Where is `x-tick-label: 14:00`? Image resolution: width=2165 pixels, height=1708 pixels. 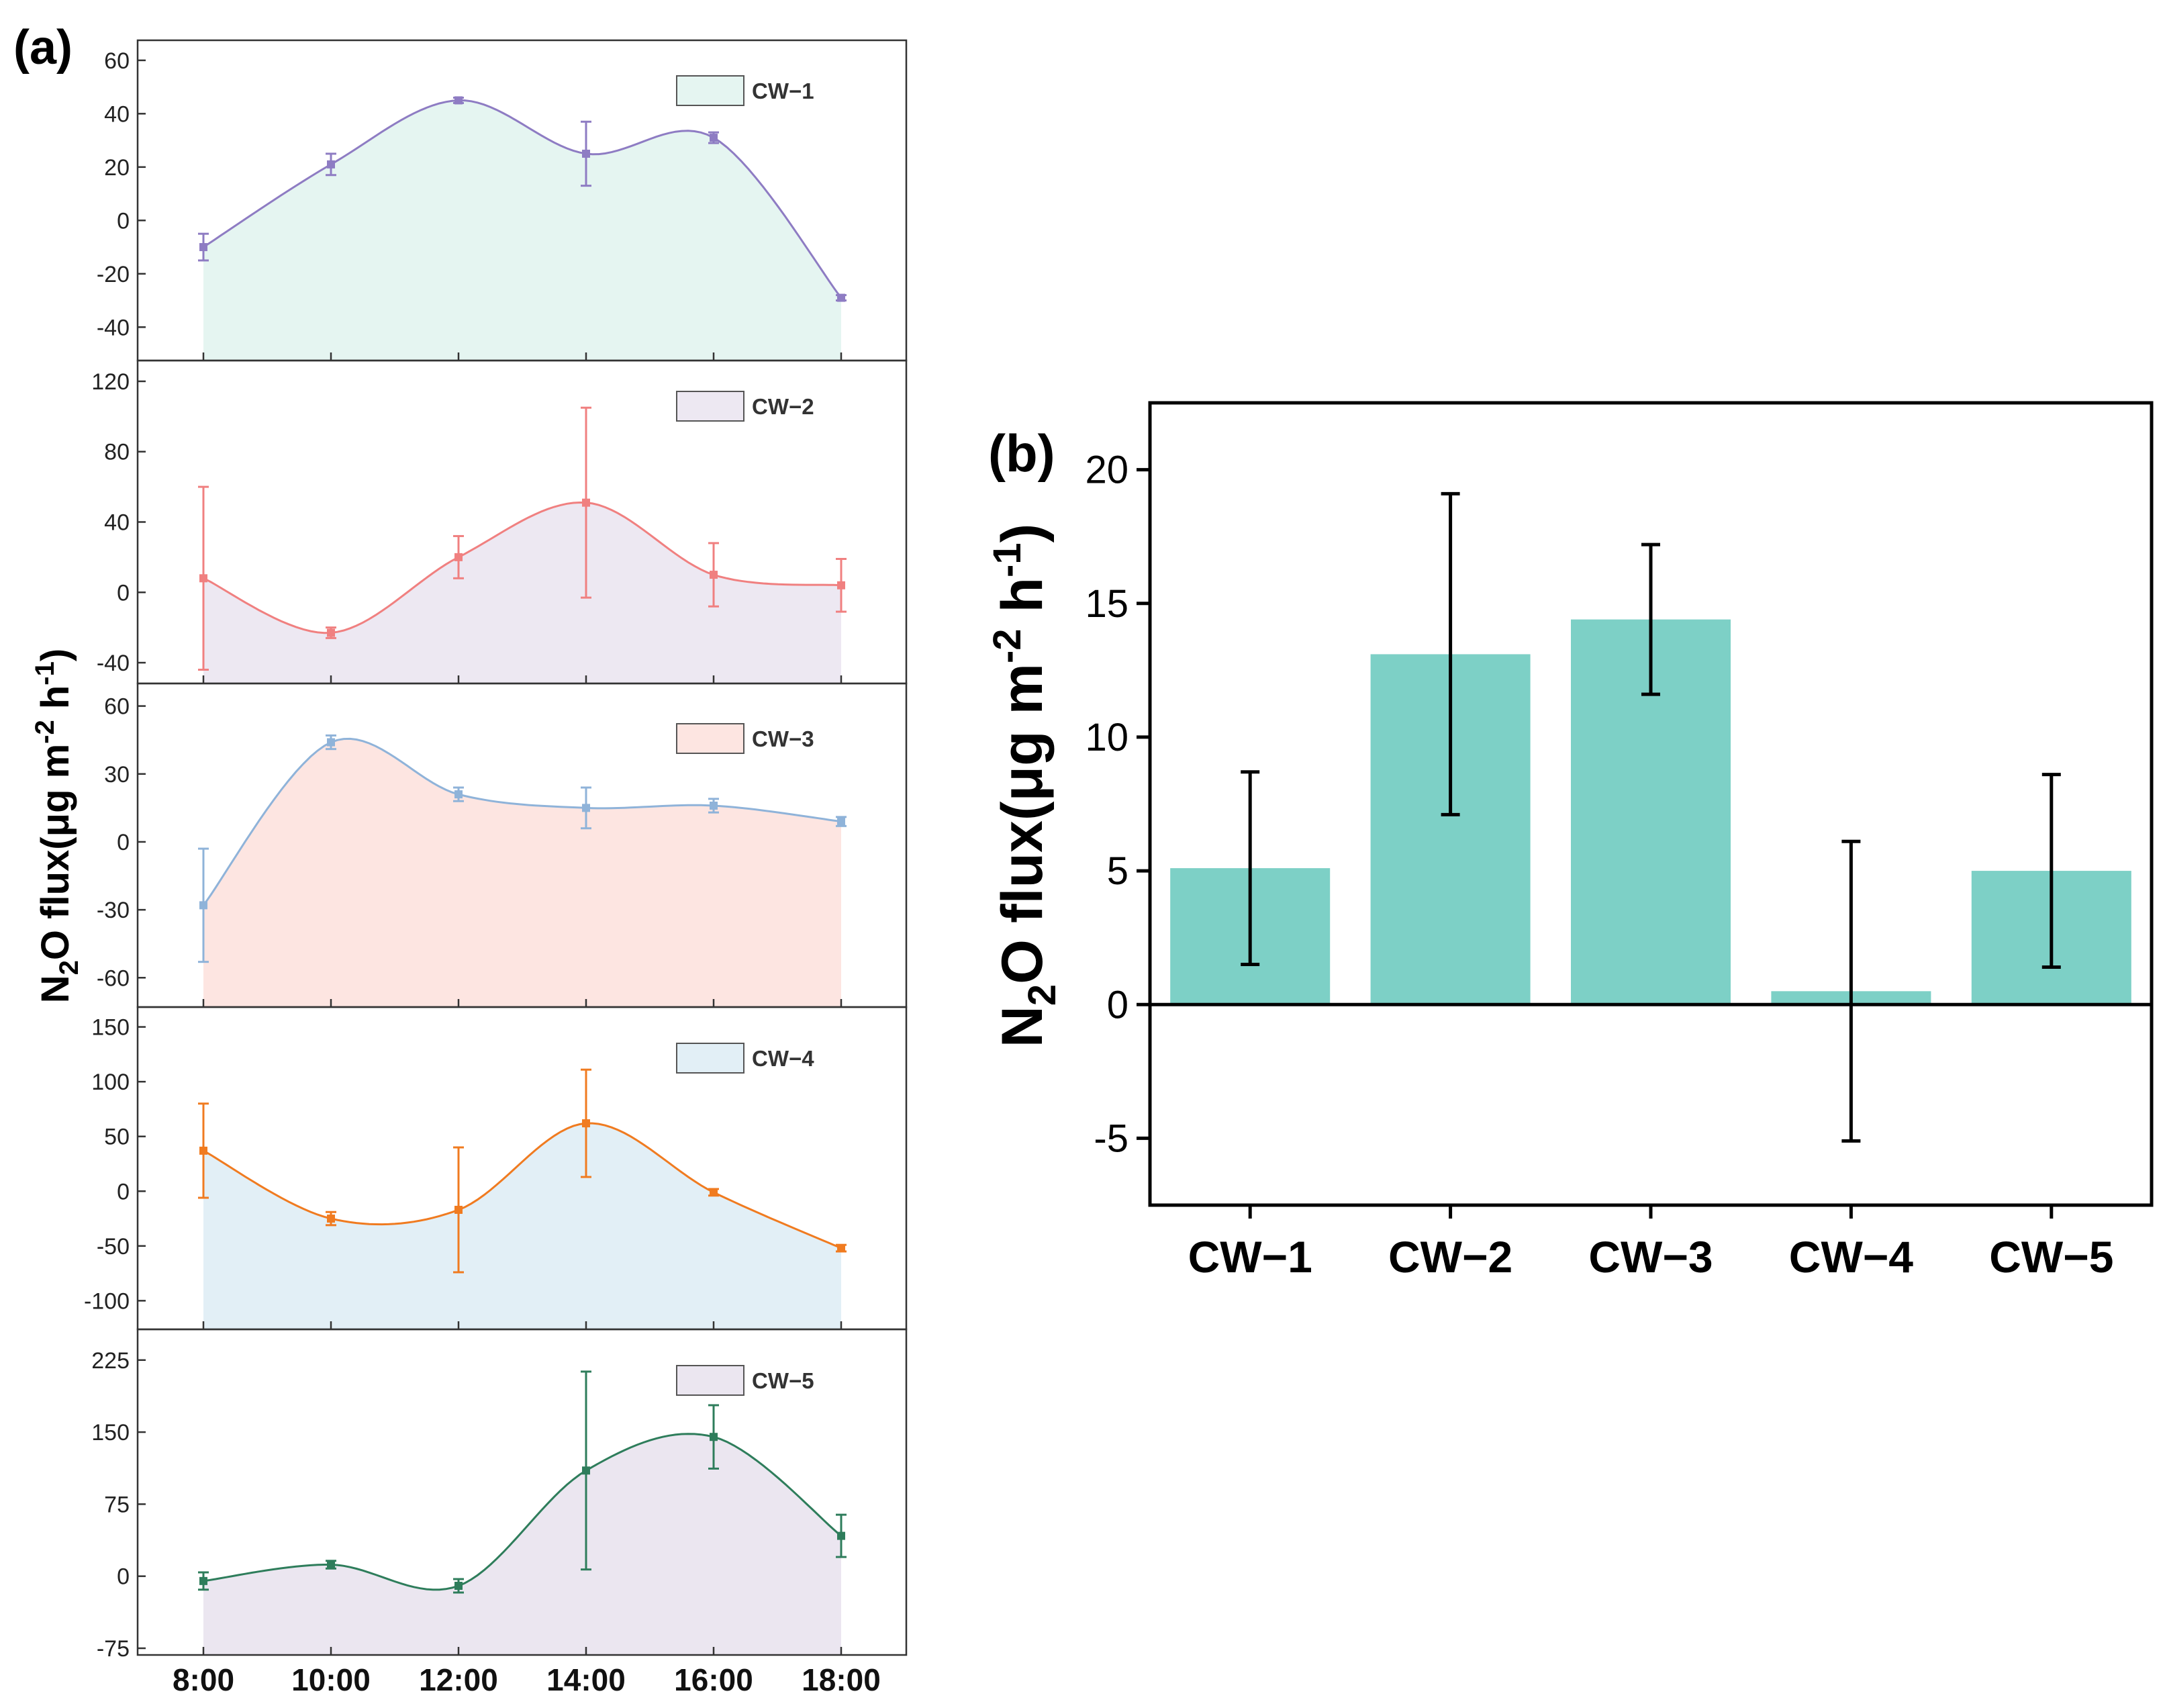 x-tick-label: 14:00 is located at coordinates (586, 1680).